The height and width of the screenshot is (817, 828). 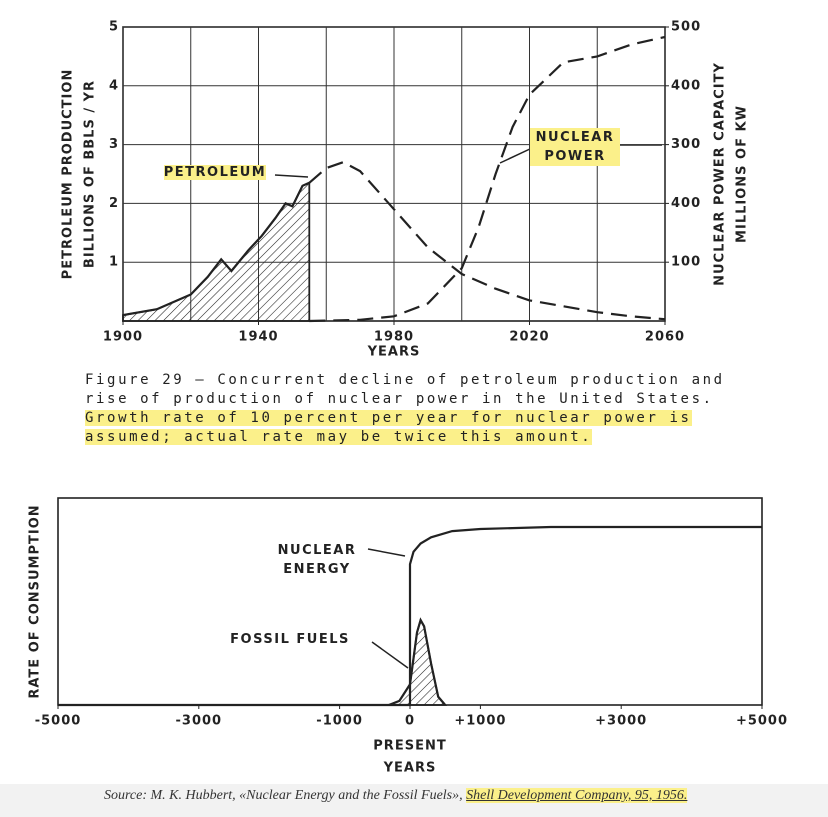 What do you see at coordinates (123, 337) in the screenshot?
I see `x-tick-label: 1900` at bounding box center [123, 337].